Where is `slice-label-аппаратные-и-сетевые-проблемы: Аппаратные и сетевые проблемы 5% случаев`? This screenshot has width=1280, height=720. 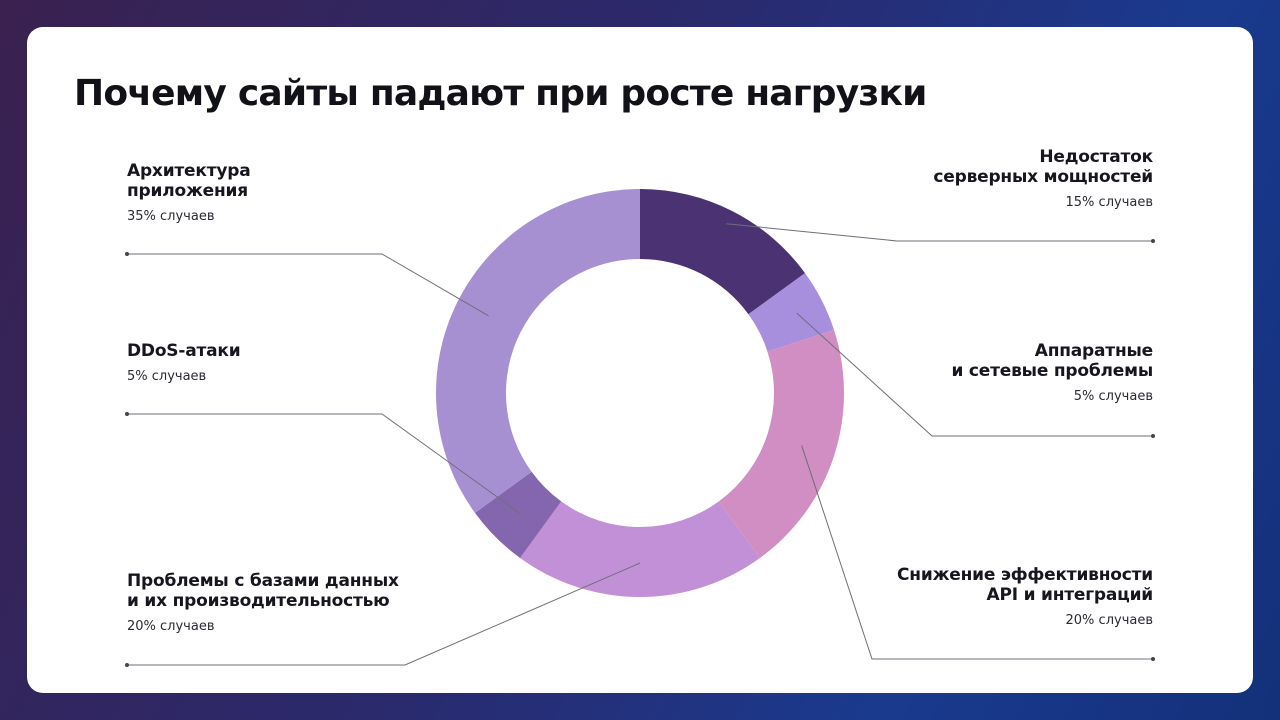 slice-label-аппаратные-и-сетевые-проблемы: Аппаратные и сетевые проблемы 5% случаев is located at coordinates (993, 372).